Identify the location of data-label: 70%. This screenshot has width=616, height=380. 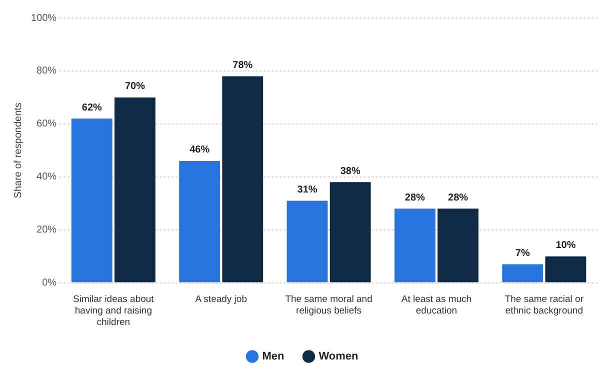
(135, 86).